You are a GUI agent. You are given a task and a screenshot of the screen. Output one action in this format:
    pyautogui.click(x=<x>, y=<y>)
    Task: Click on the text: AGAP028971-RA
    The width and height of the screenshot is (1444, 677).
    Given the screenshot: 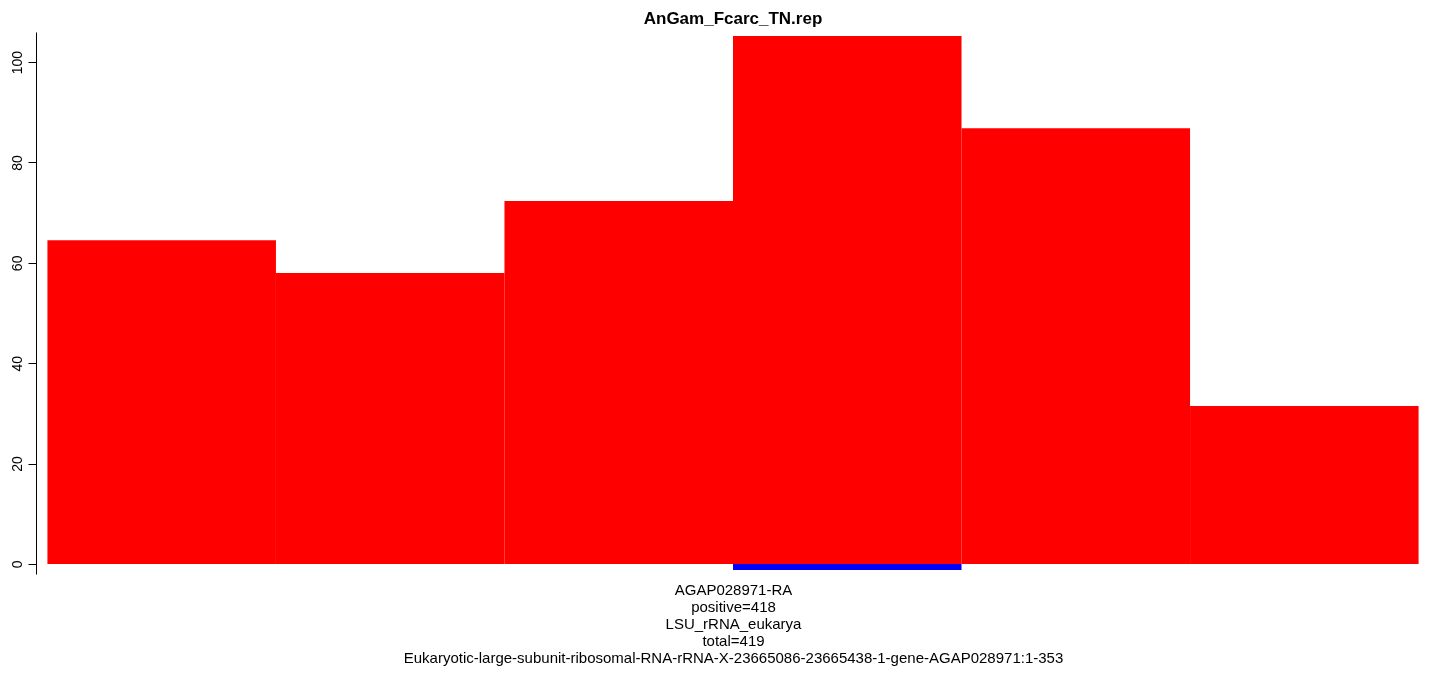 What is the action you would take?
    pyautogui.click(x=733, y=589)
    